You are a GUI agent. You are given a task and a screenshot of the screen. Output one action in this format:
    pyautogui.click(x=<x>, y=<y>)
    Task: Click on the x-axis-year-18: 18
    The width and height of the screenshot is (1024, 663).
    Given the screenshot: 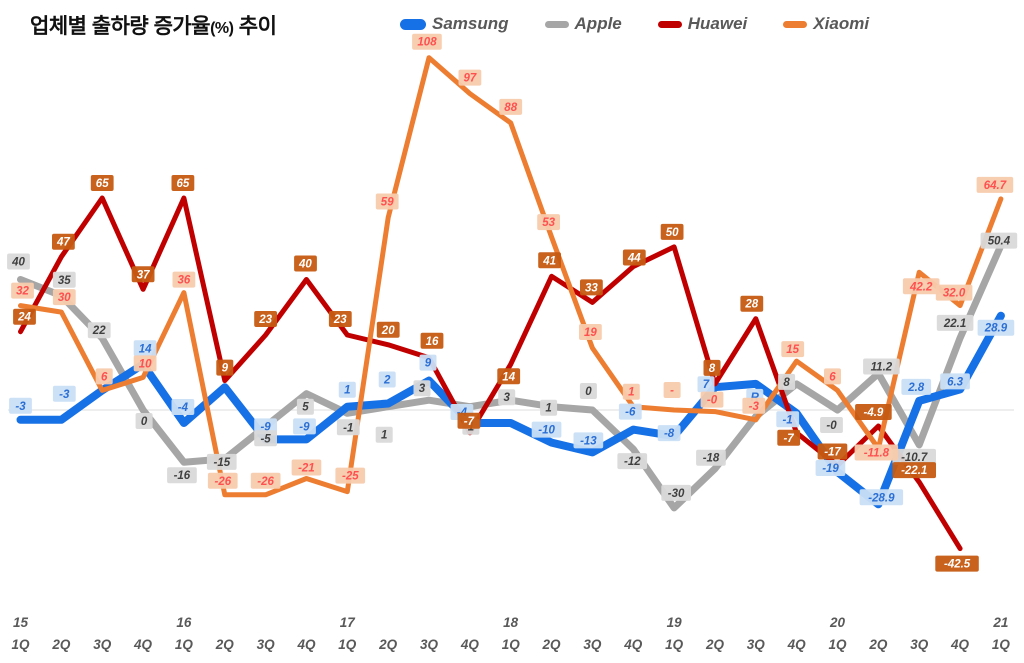 What is the action you would take?
    pyautogui.click(x=511, y=622)
    